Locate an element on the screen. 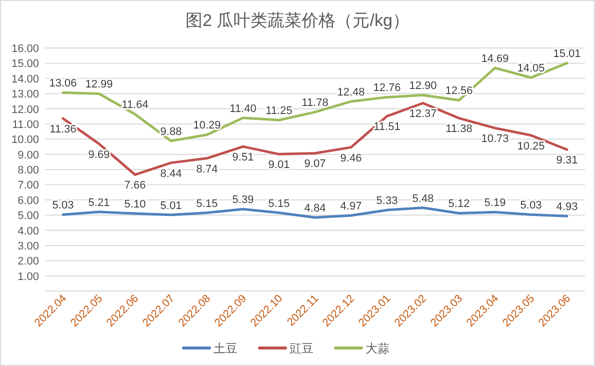  data-label: 8.44 is located at coordinates (171, 174).